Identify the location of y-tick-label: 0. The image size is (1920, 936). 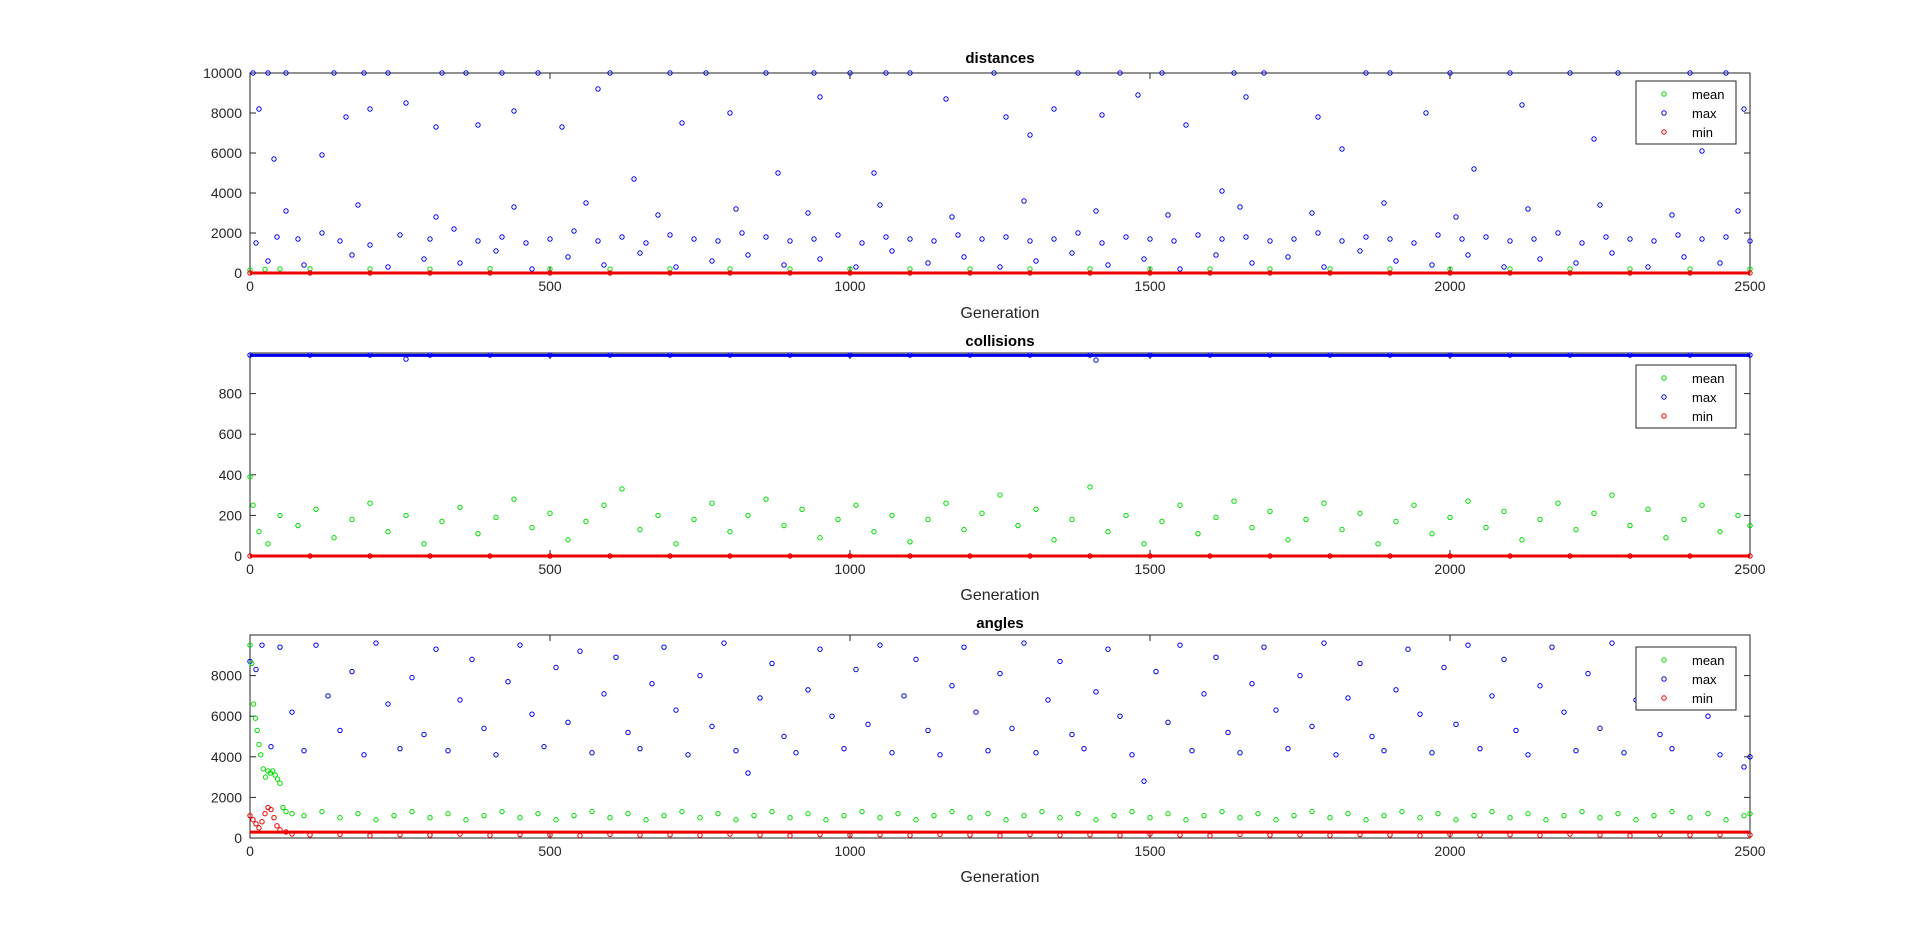
(238, 838).